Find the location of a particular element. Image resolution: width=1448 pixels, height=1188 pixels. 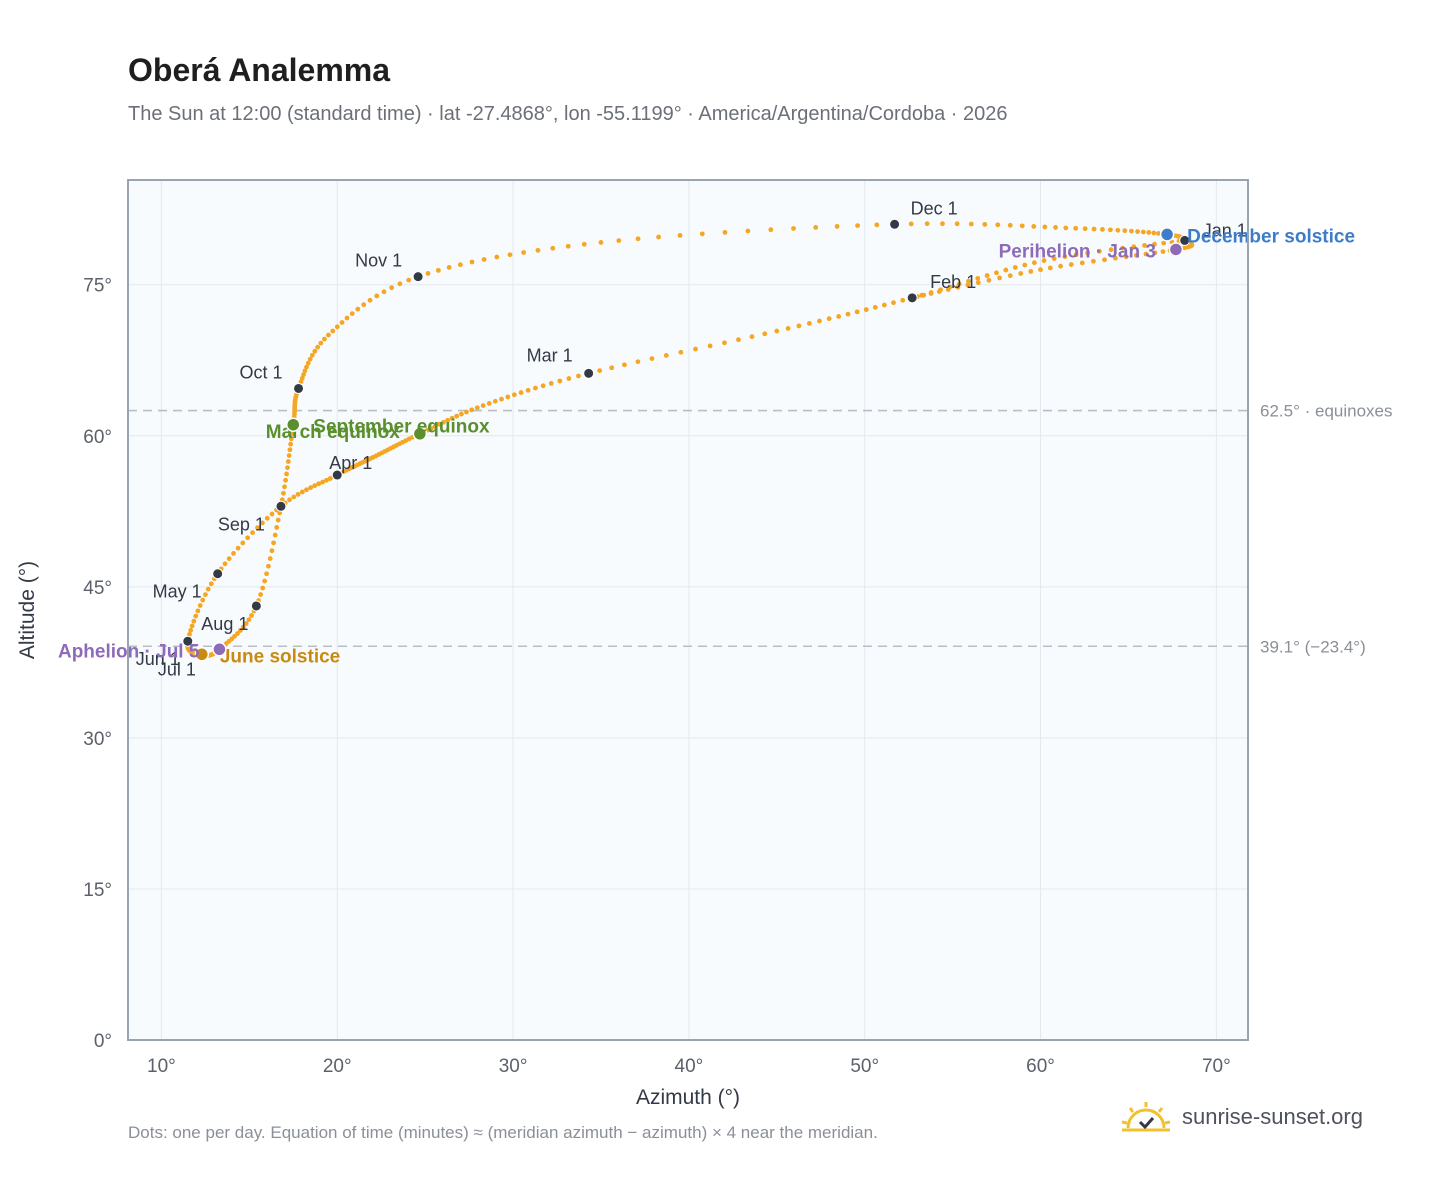

month-label: Oct 1 is located at coordinates (261, 372).